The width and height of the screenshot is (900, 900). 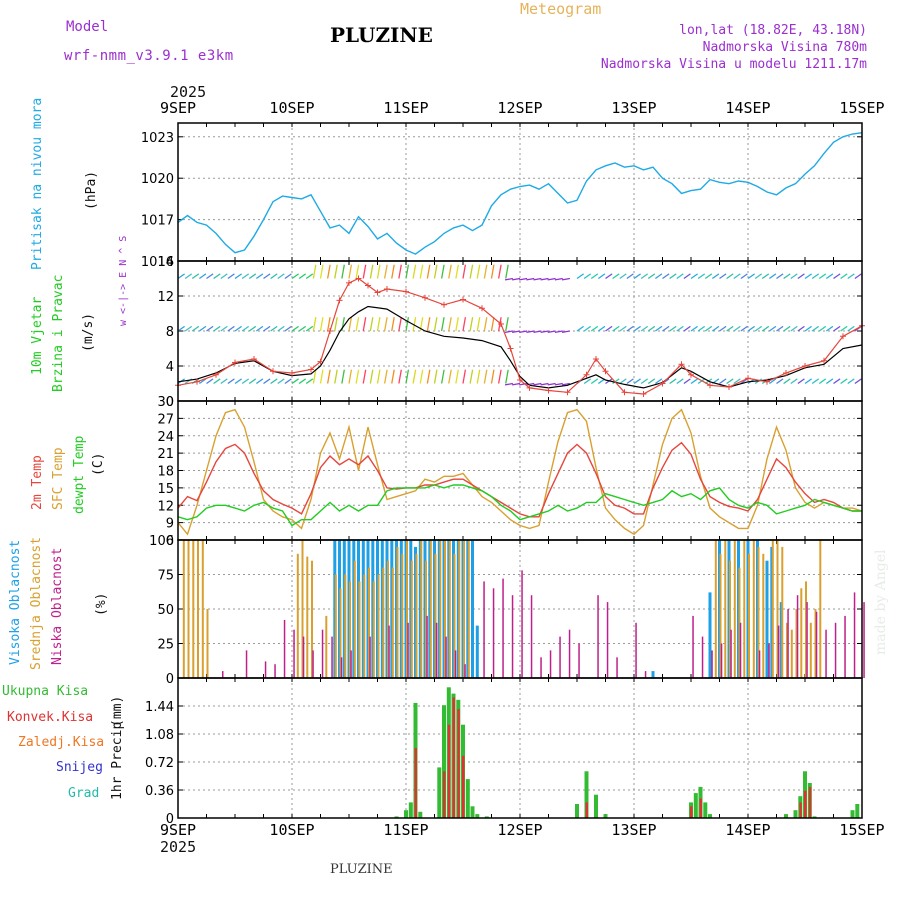 I want to click on y-tick-label: 0, so click(x=170, y=402).